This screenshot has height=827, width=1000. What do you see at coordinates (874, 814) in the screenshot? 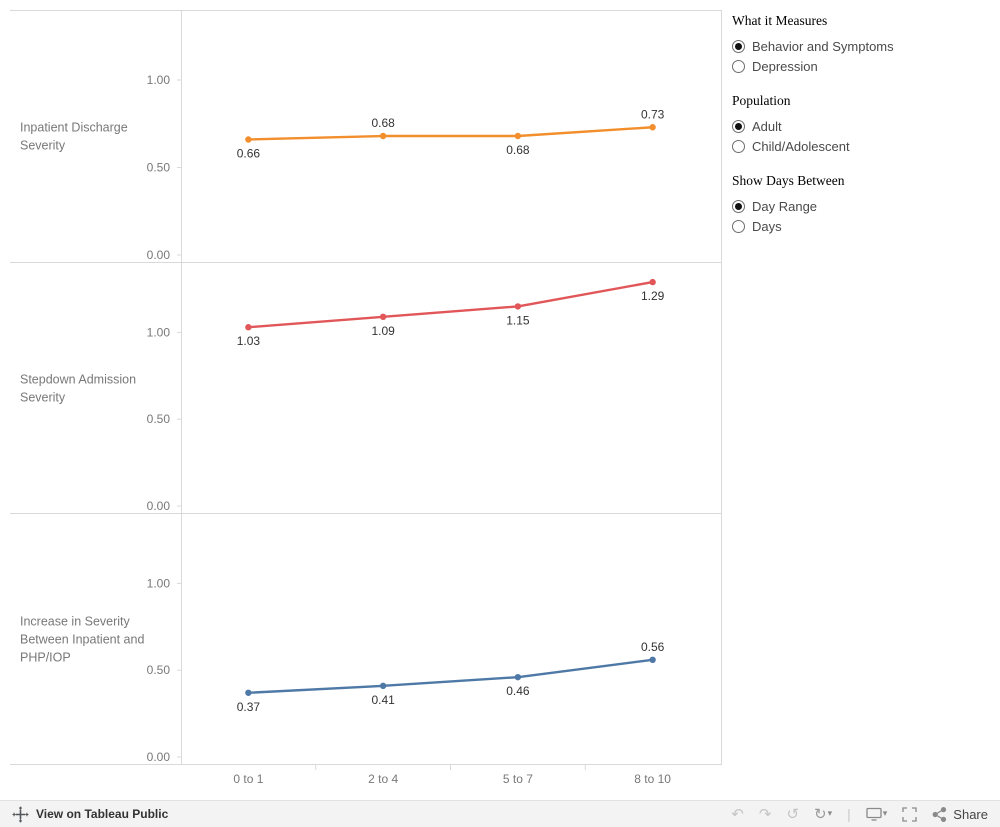
I see `device-monitor-icon` at bounding box center [874, 814].